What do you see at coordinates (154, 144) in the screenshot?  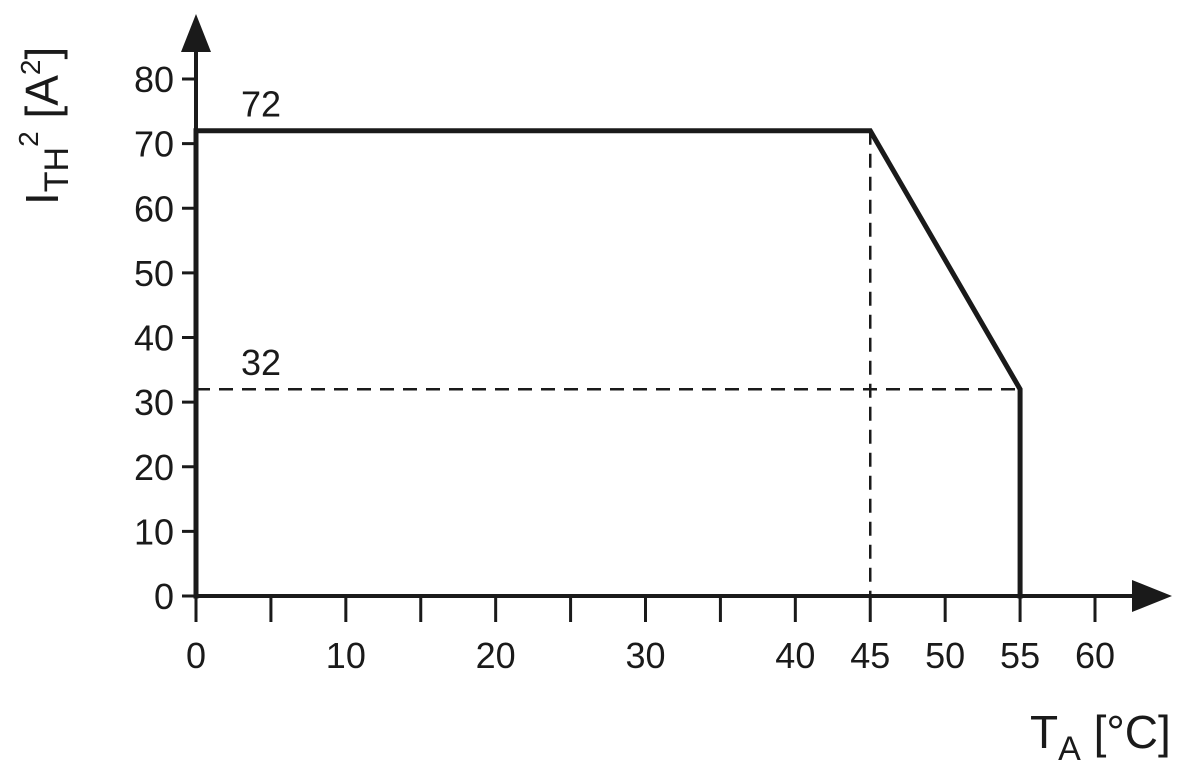 I see `y-tick-label: 70` at bounding box center [154, 144].